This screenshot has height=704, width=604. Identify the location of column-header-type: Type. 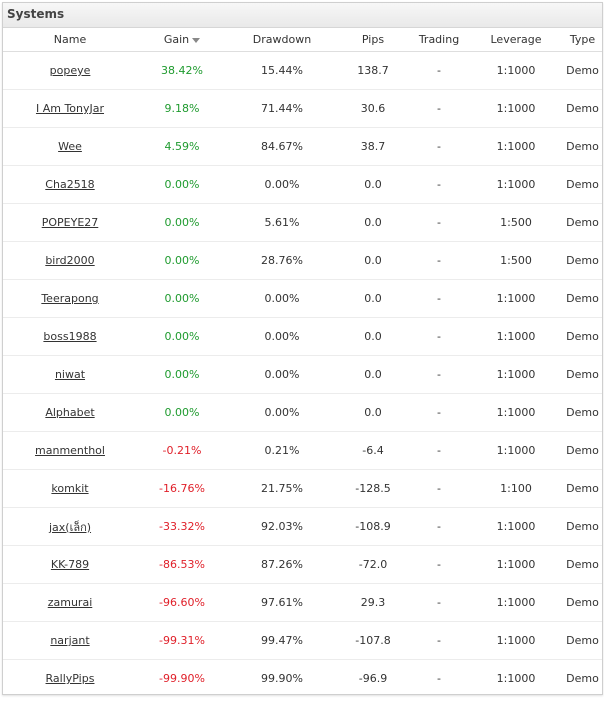
(582, 40).